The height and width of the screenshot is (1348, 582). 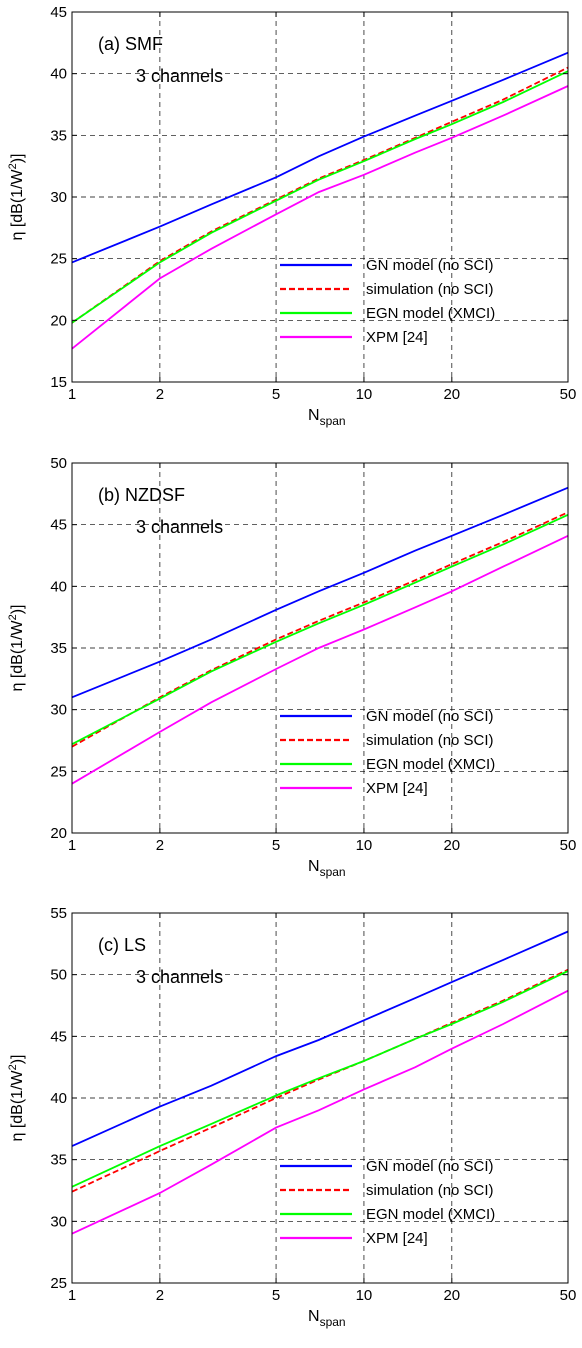 What do you see at coordinates (58, 913) in the screenshot?
I see `y-tick-label: 55` at bounding box center [58, 913].